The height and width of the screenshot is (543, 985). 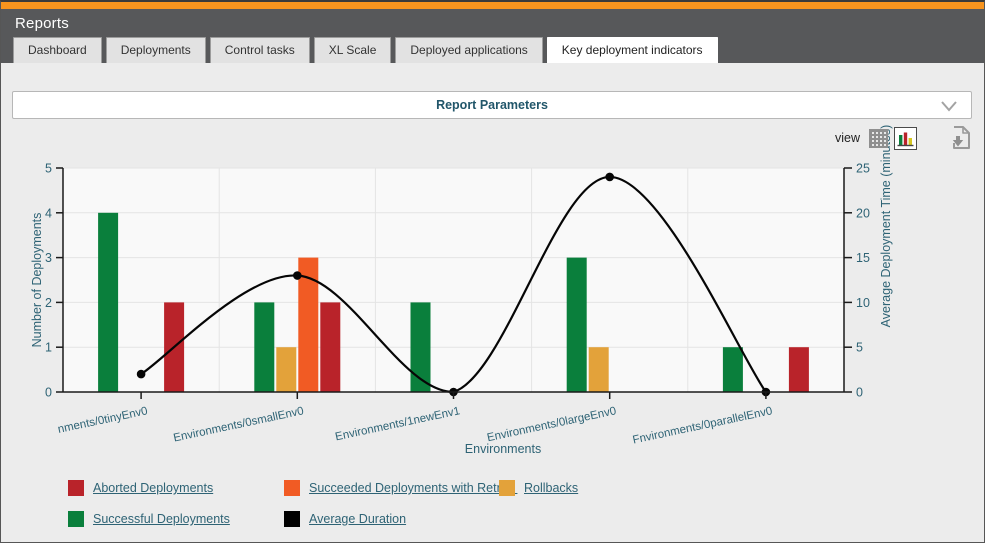 I want to click on svg-text: 3, so click(x=48, y=258).